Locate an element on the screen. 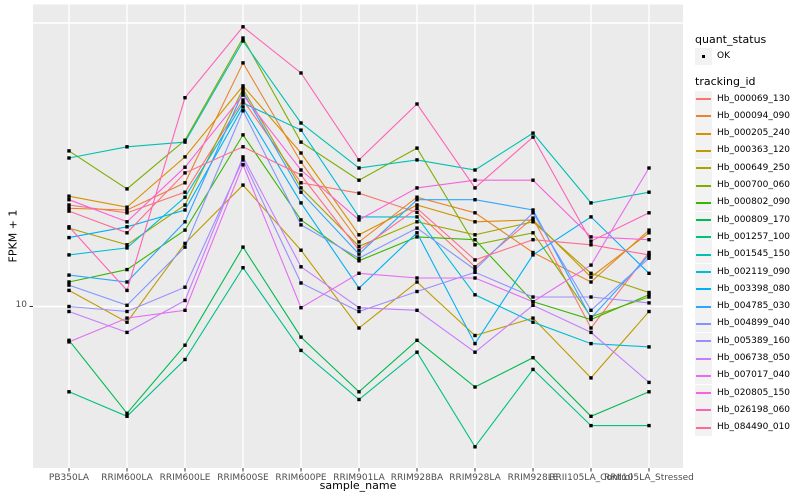 This screenshot has height=500, width=800. point-symbol-icon is located at coordinates (703, 56).